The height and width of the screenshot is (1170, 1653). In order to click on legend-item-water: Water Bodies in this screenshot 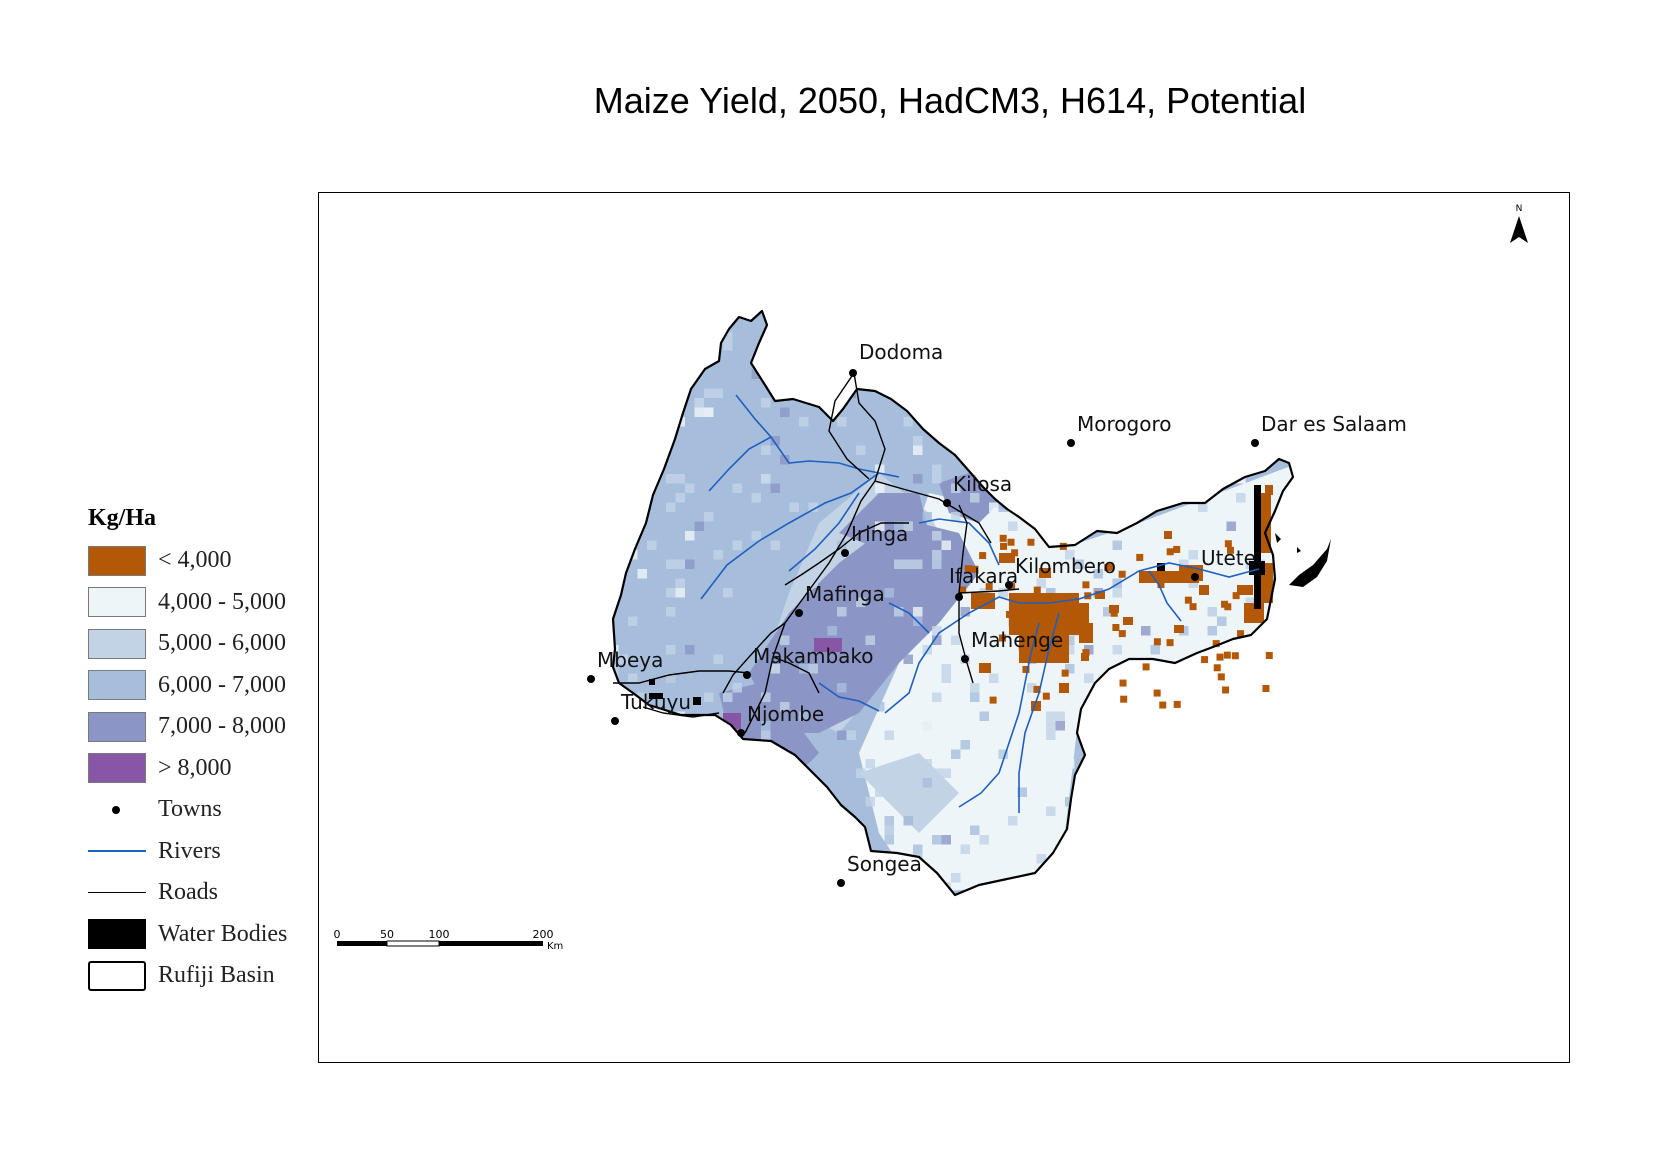, I will do `click(203, 935)`.